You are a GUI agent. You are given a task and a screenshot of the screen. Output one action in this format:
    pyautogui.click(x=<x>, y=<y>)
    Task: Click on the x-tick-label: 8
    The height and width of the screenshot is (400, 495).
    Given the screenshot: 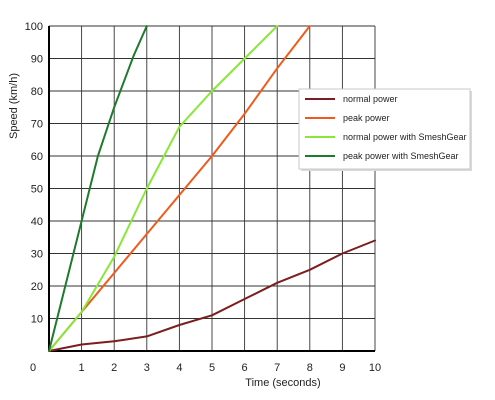 What is the action you would take?
    pyautogui.click(x=310, y=368)
    